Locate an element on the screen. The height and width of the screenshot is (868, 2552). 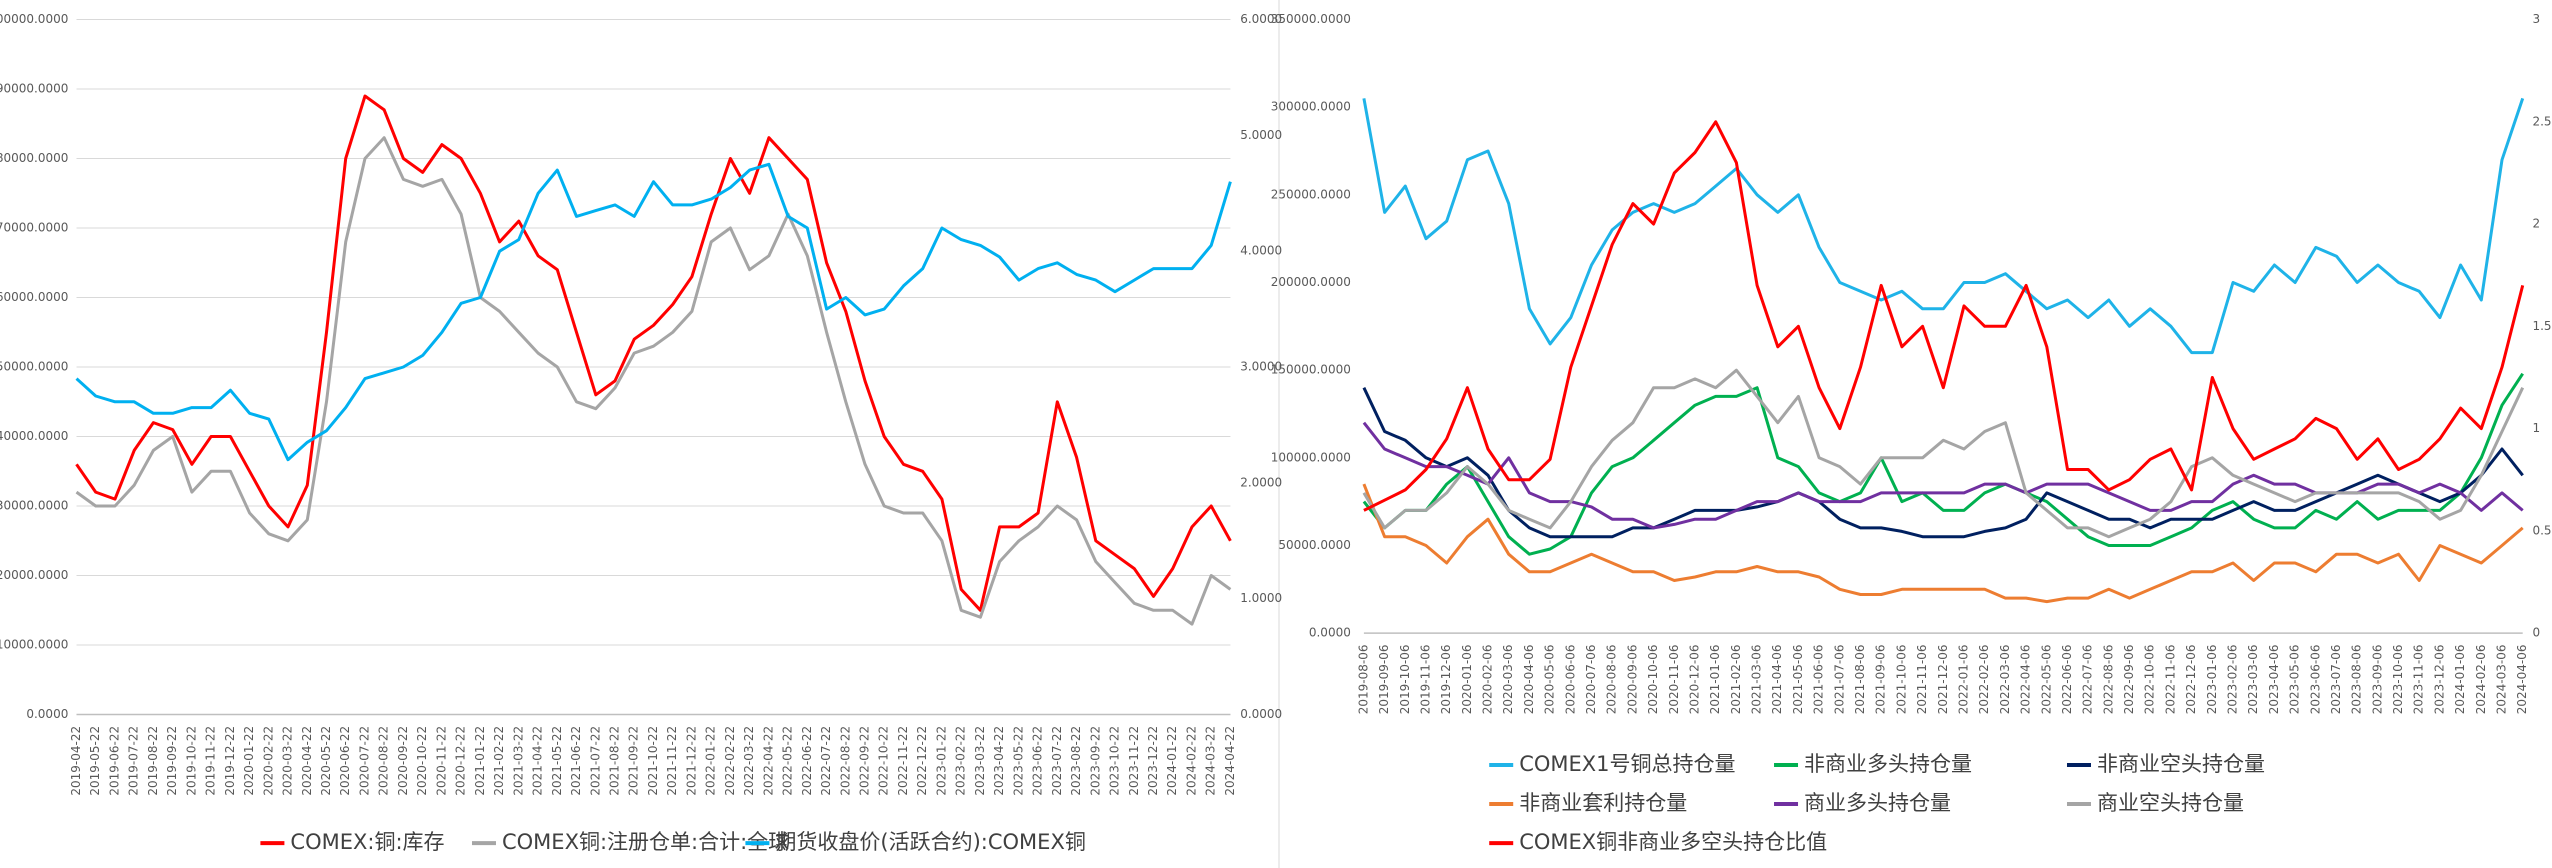
x-tick-label: 2022-06-06 is located at coordinates (2067, 680).